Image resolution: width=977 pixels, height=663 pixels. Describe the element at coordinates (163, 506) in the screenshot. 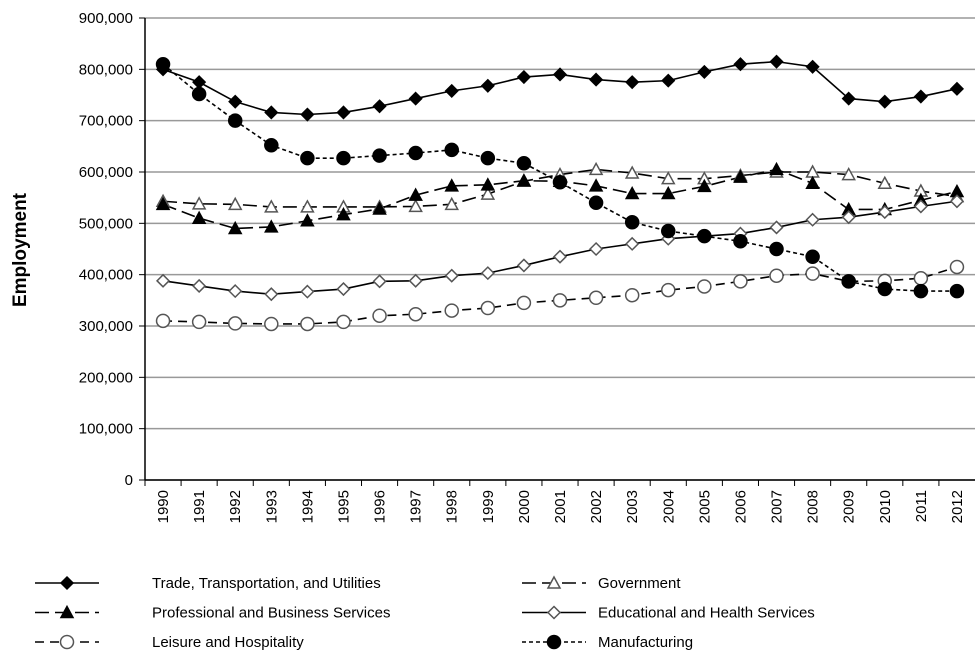

I see `x-tick-label: 1990` at that location.